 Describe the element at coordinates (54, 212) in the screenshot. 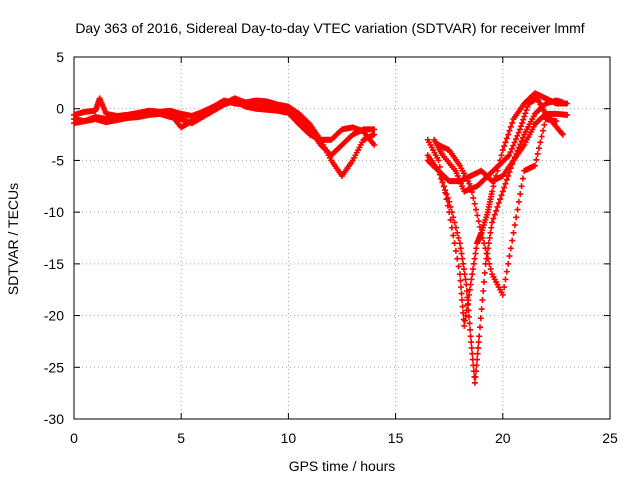

I see `y-tick-label: -10` at that location.